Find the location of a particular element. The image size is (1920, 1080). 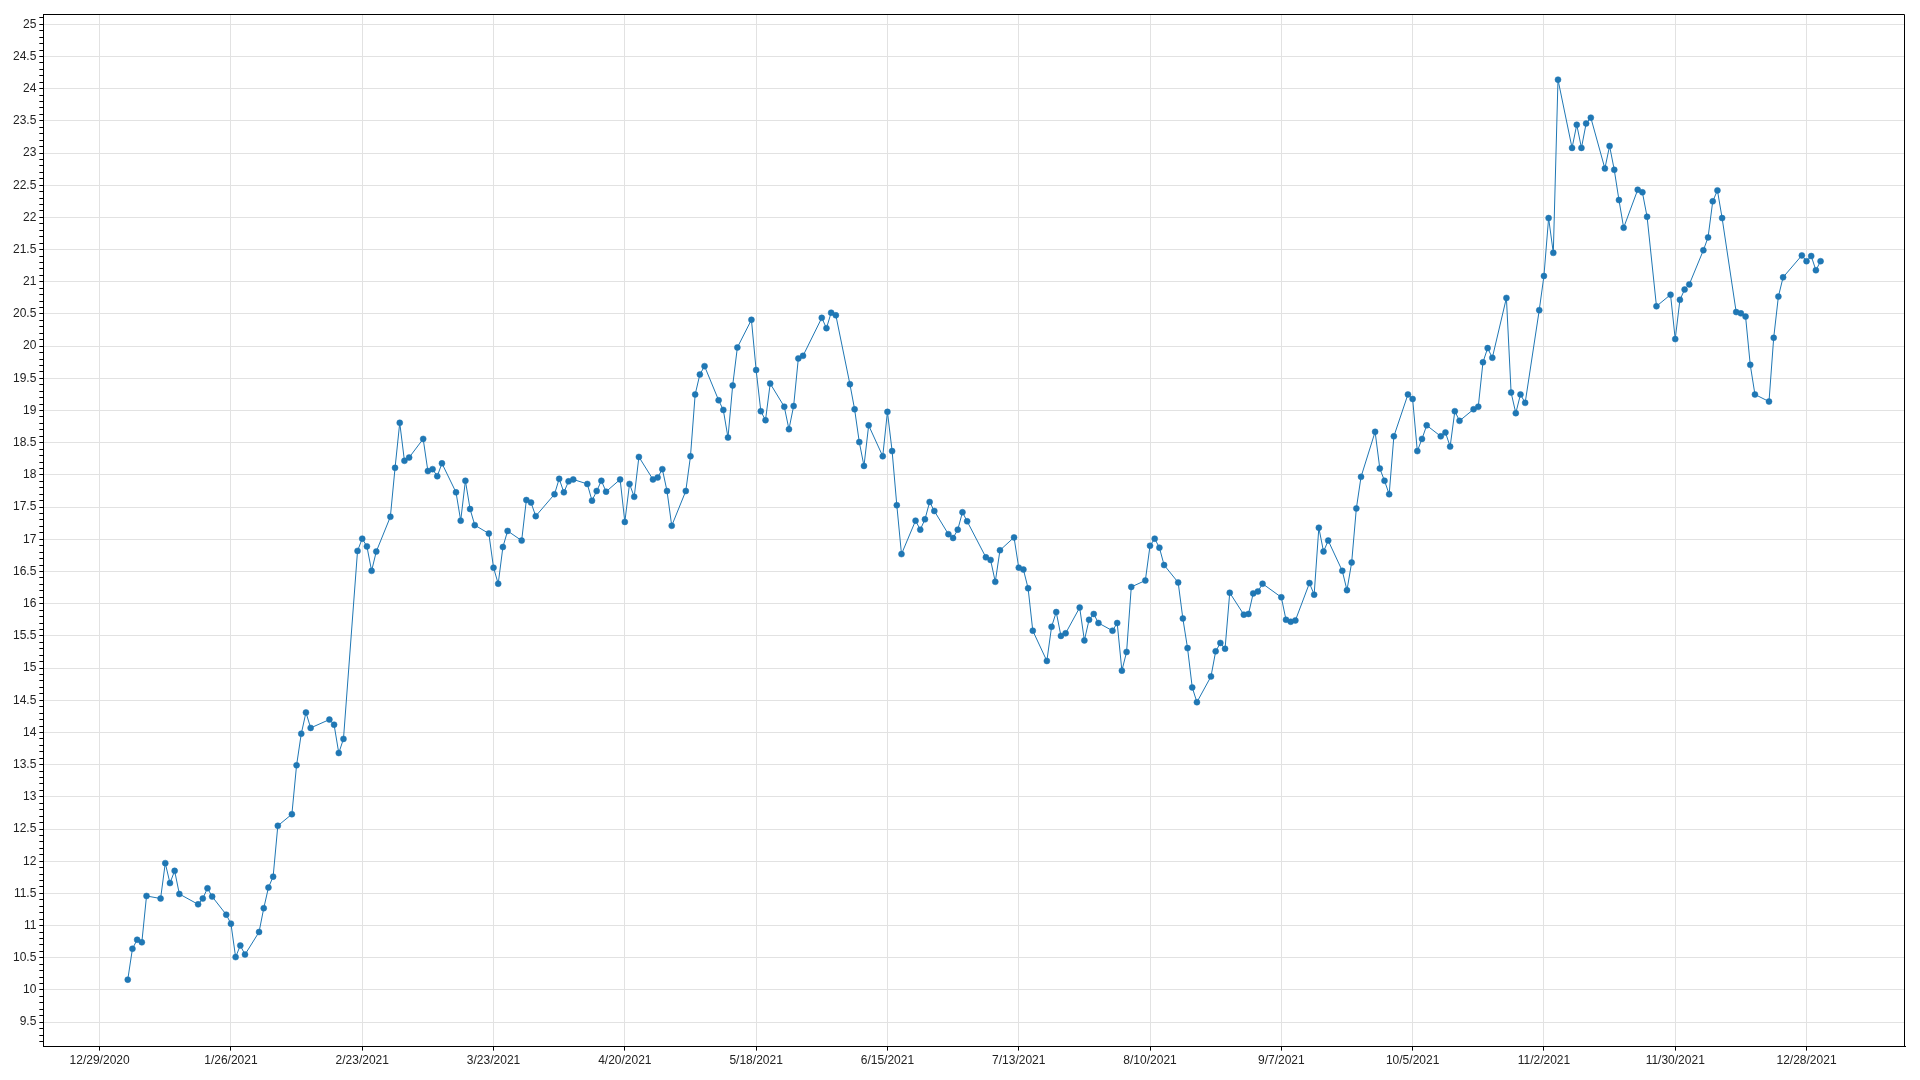

y-tick-label: 12.5 is located at coordinates (25, 828).